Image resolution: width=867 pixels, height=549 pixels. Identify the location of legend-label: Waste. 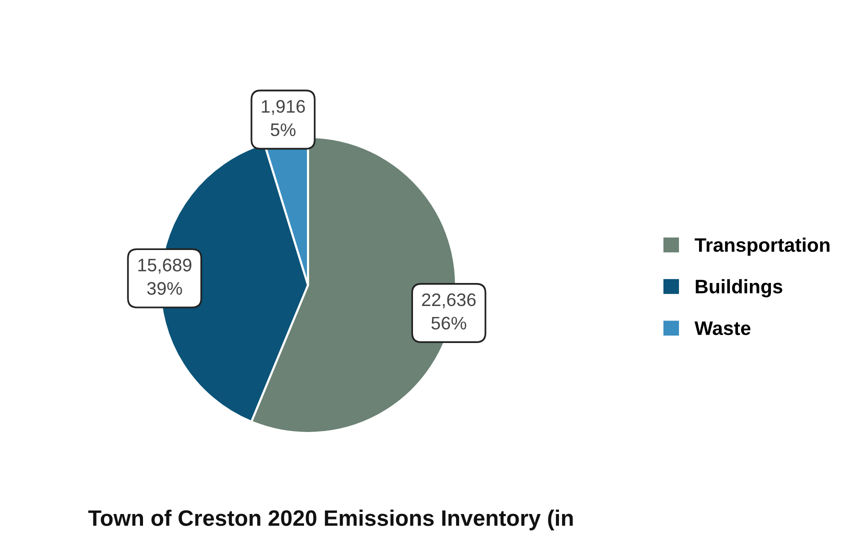
(722, 329).